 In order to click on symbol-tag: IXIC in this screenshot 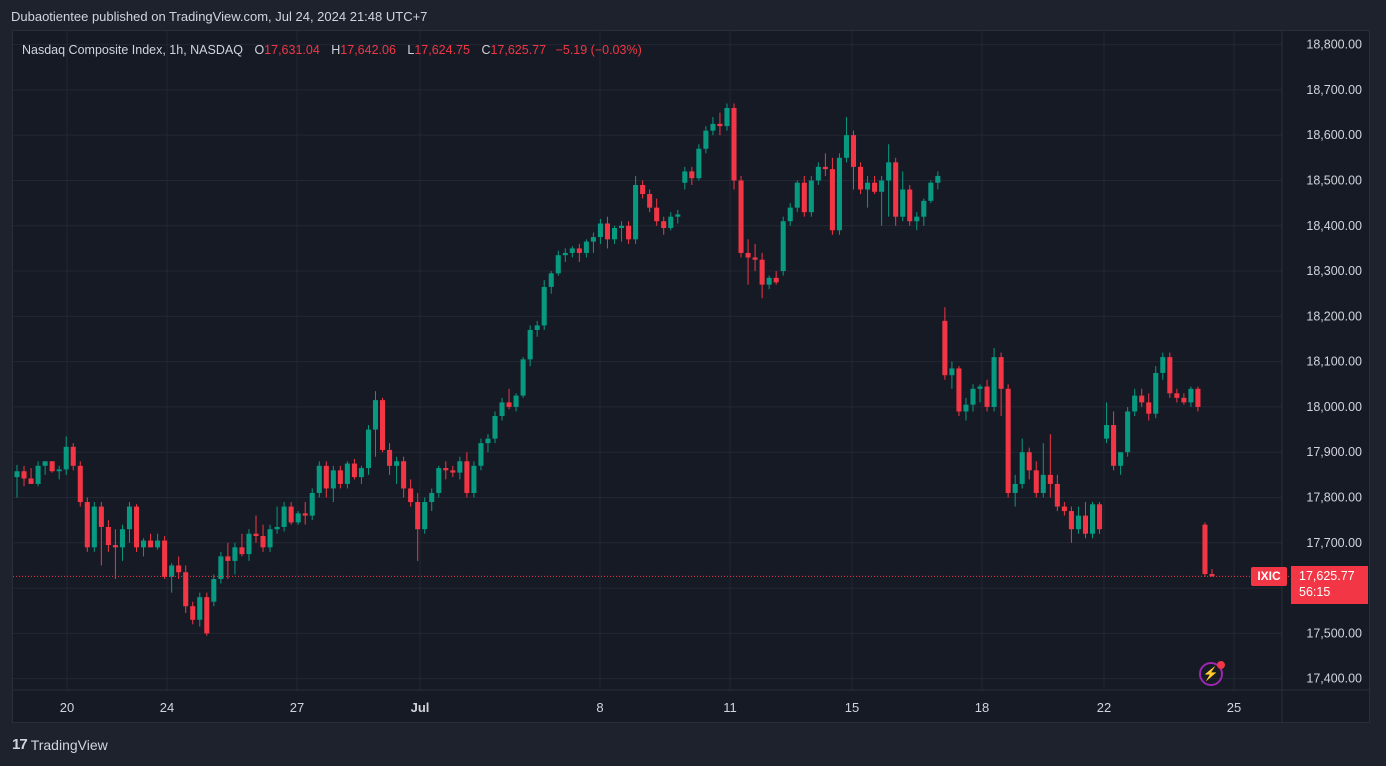, I will do `click(1269, 576)`.